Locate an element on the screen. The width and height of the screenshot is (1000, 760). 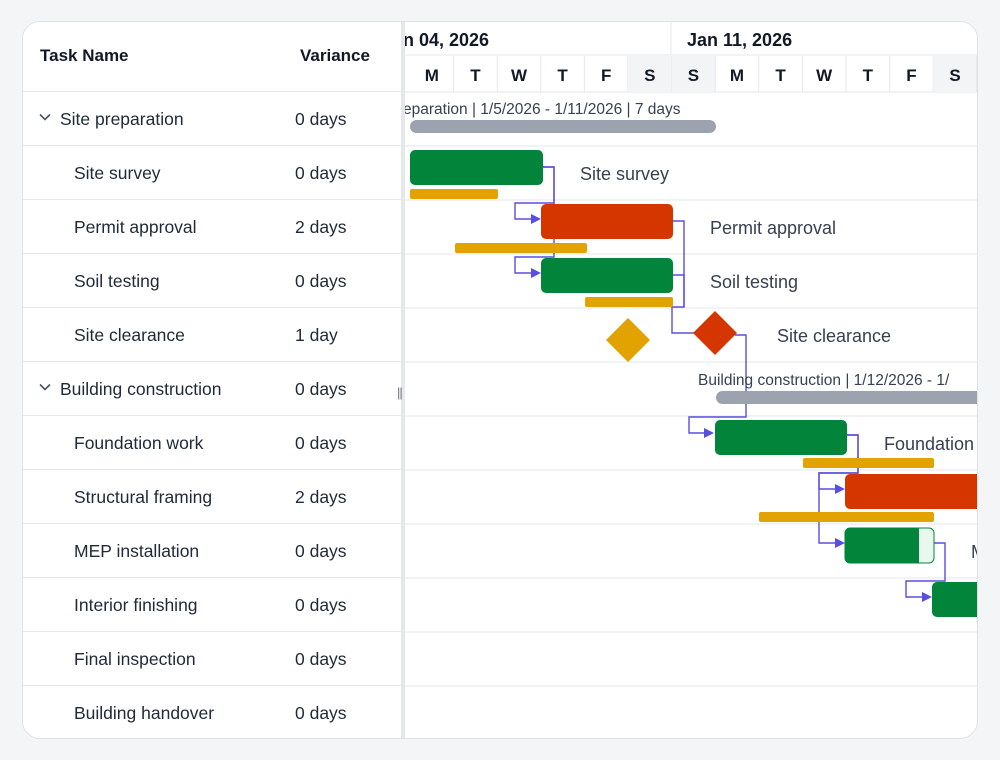
baseline-bar-site-survey is located at coordinates (454, 194).